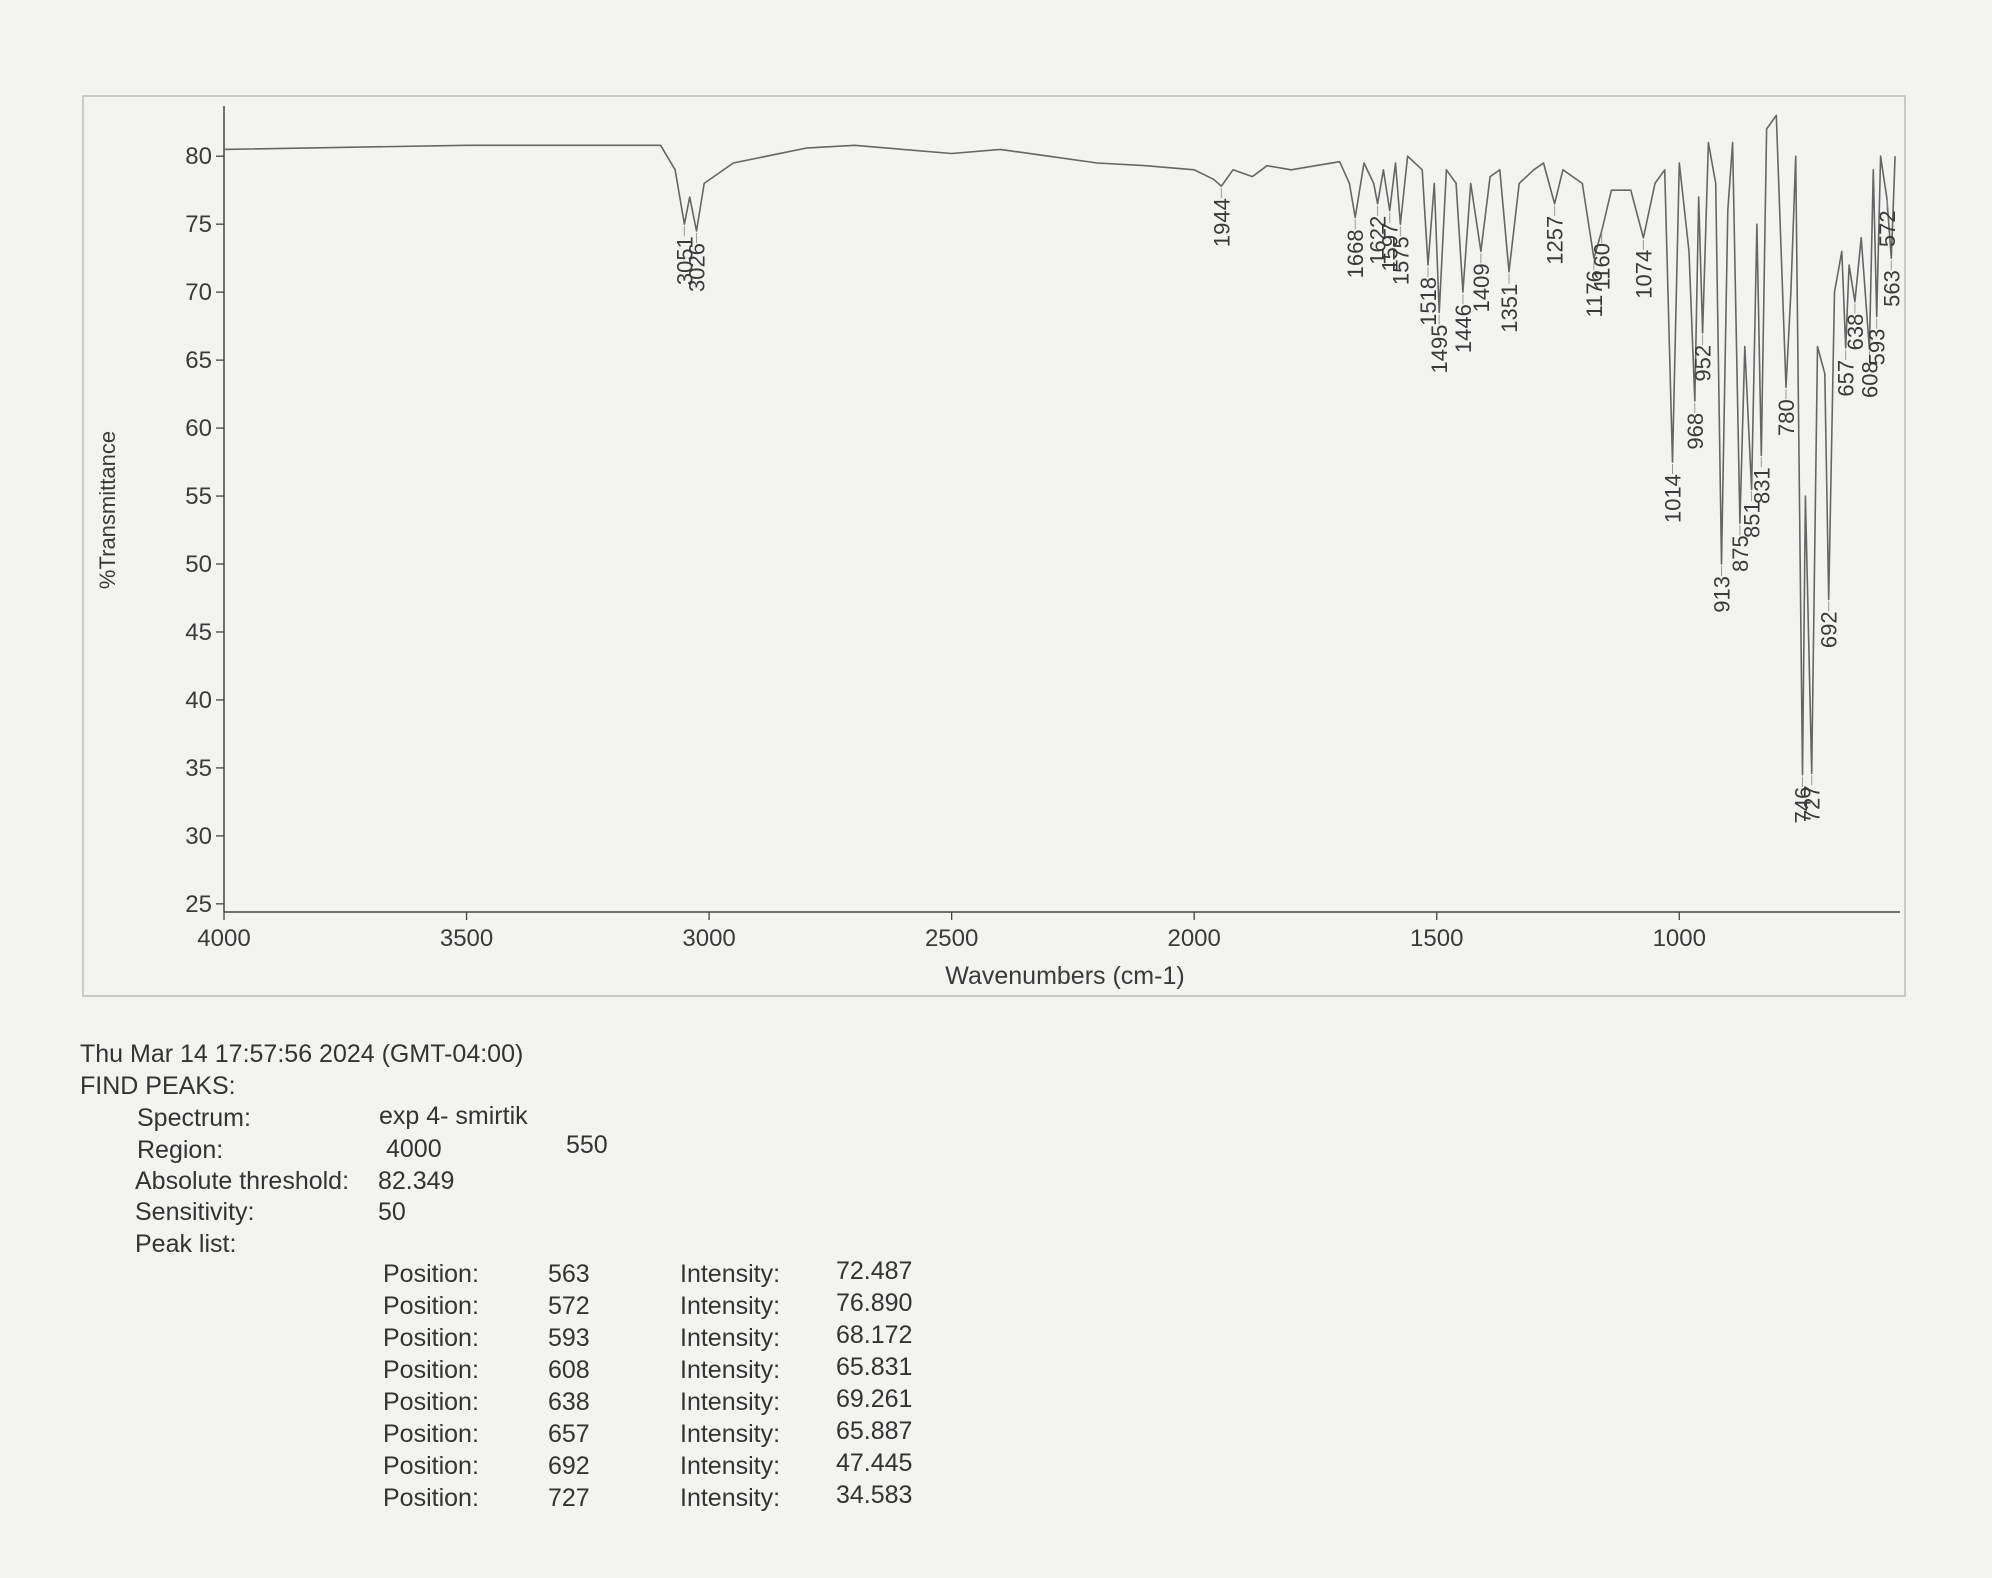 This screenshot has height=1578, width=1992. Describe the element at coordinates (569, 1274) in the screenshot. I see `position-value: 563` at that location.